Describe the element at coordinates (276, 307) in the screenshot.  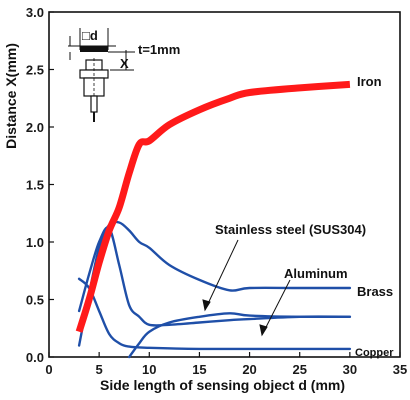
I see `aluminum-leader-line` at that location.